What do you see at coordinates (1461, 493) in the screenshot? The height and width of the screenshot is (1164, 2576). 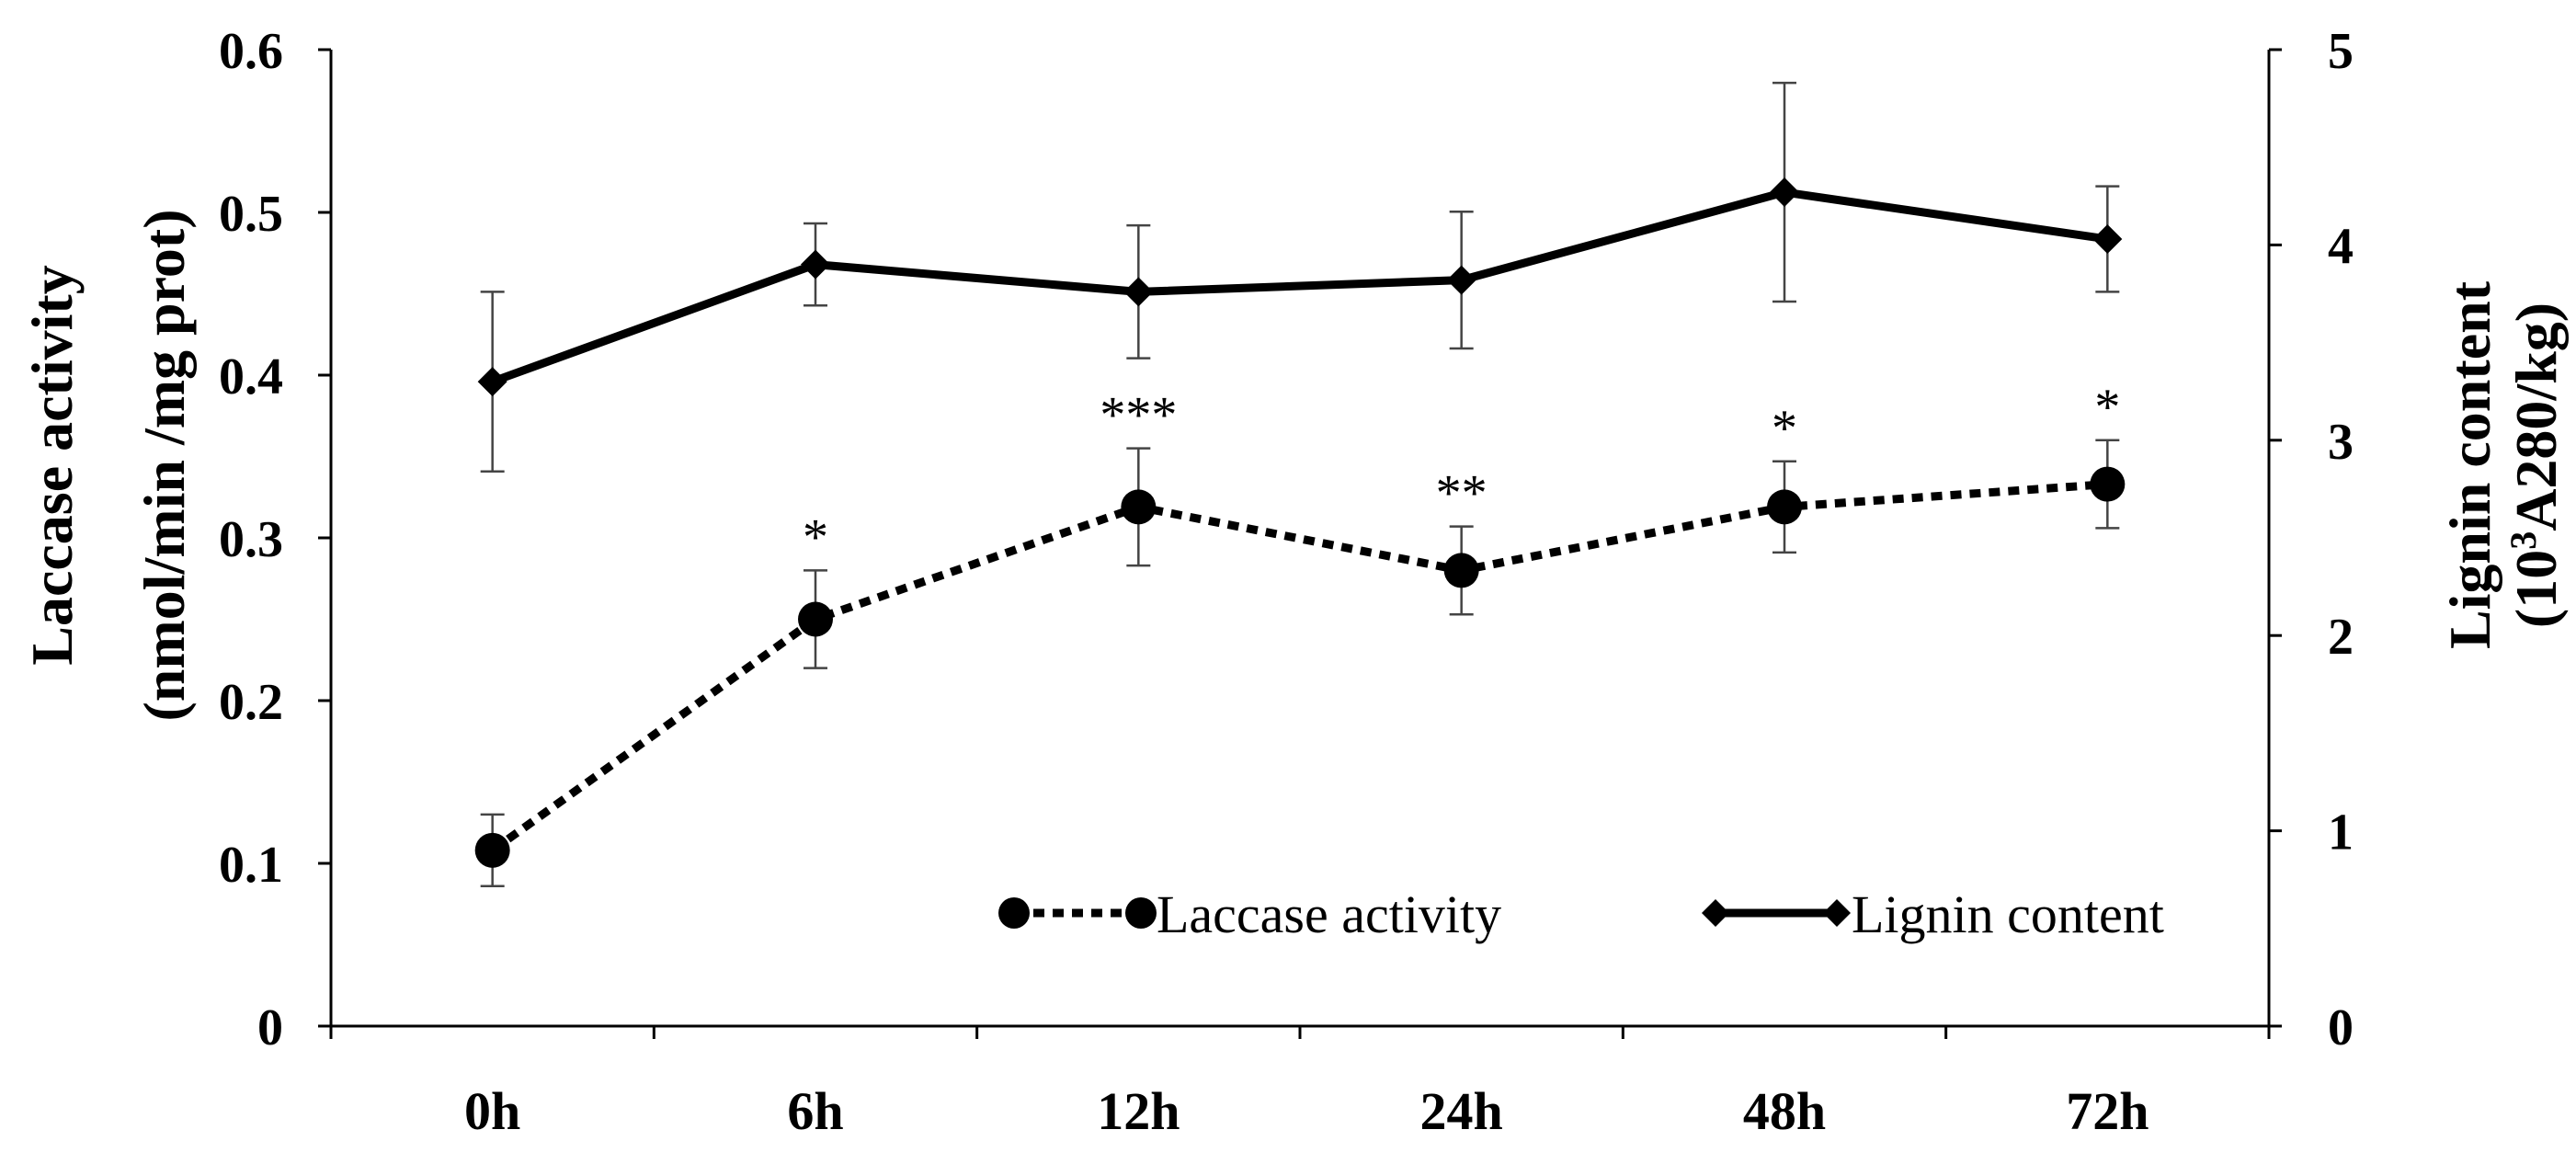 I see `significance-label: **` at bounding box center [1461, 493].